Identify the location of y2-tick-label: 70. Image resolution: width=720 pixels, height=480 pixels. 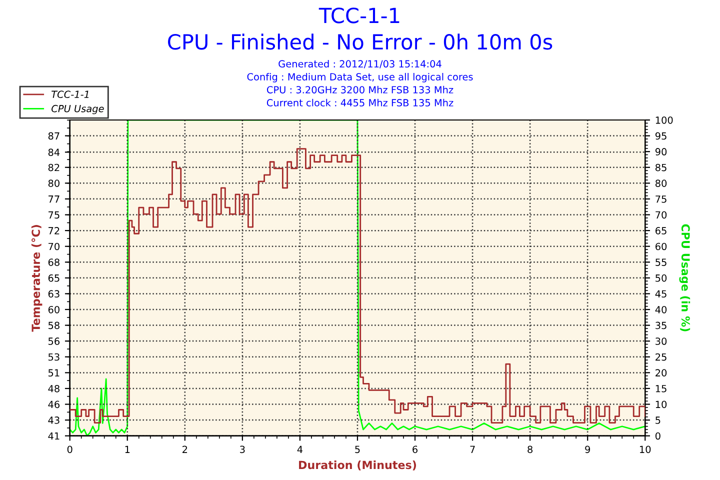
(661, 215).